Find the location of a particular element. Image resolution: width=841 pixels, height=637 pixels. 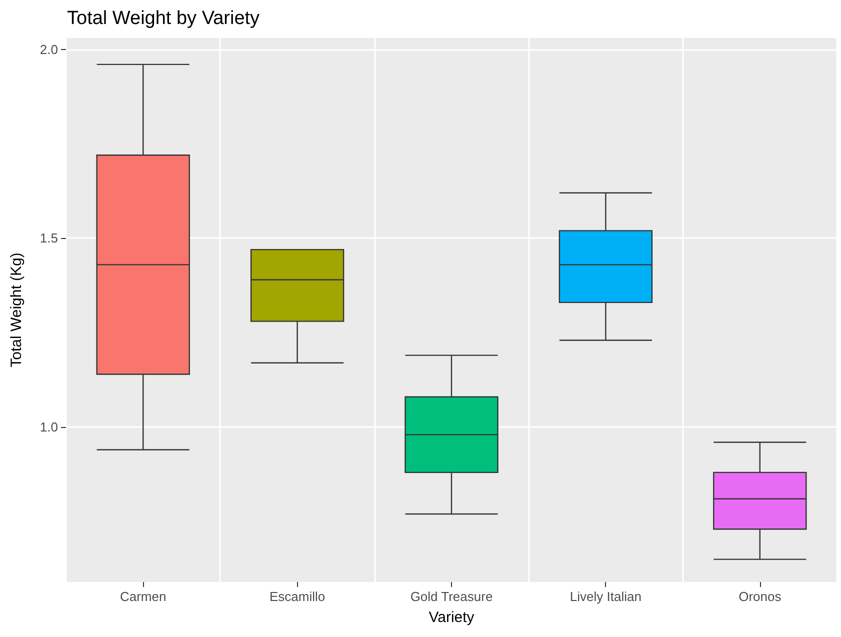

x-tick-label: Carmen is located at coordinates (143, 596).